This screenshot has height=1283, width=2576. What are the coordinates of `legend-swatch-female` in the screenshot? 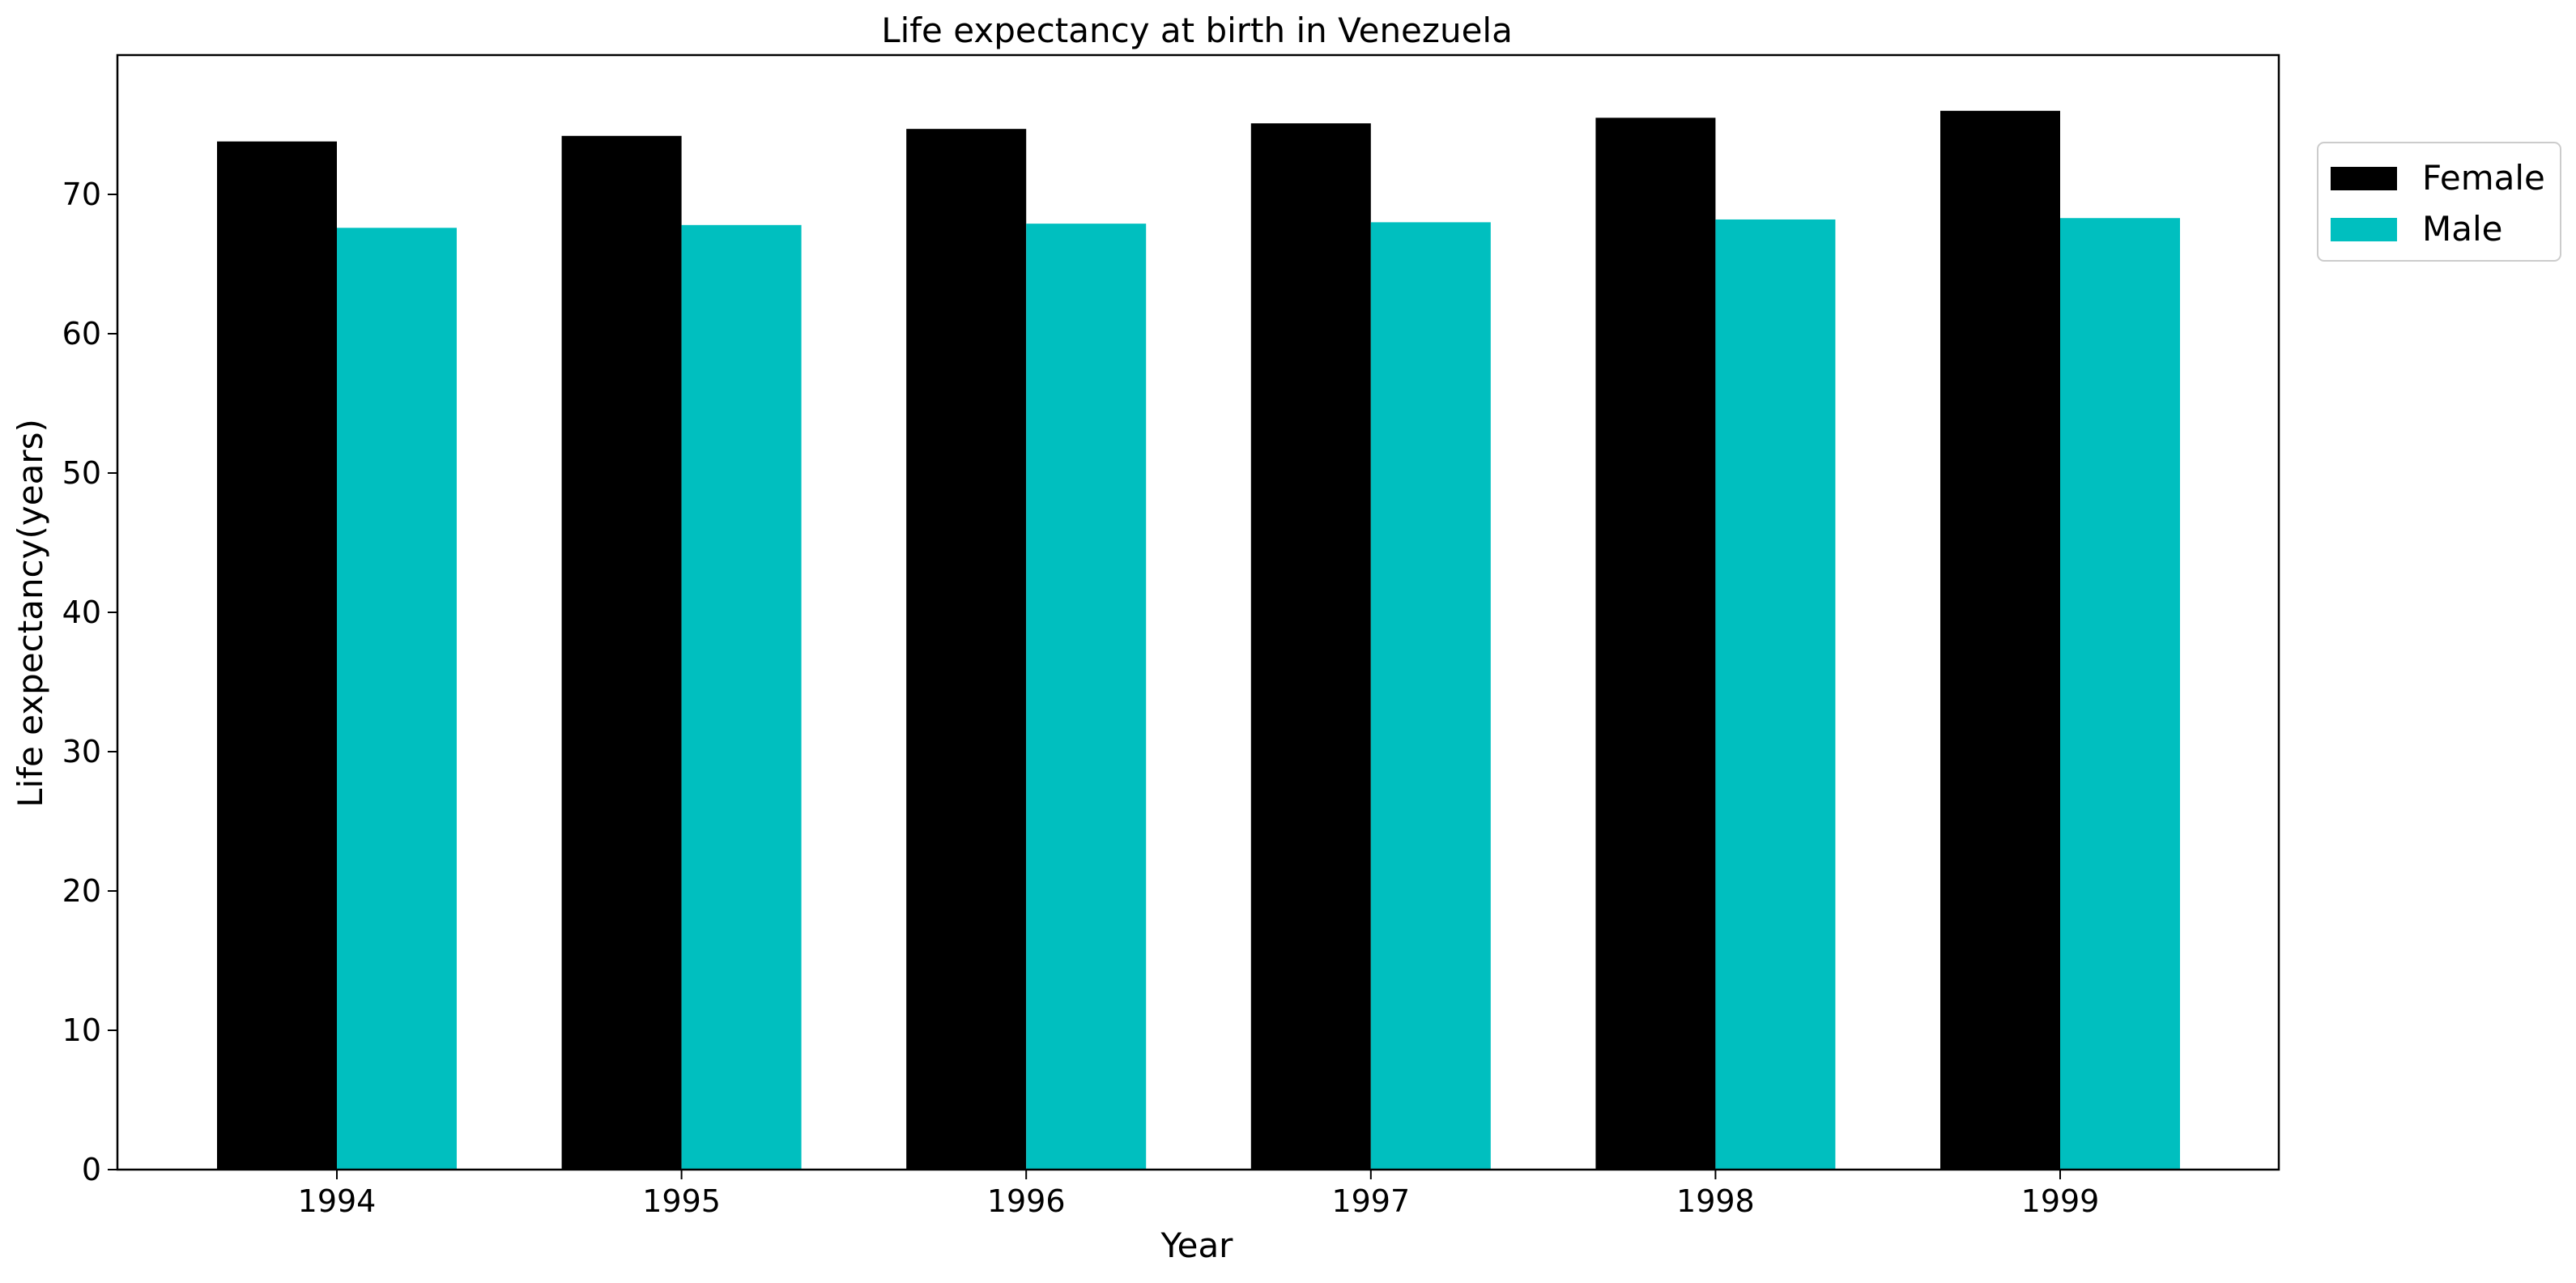 It's located at (2364, 178).